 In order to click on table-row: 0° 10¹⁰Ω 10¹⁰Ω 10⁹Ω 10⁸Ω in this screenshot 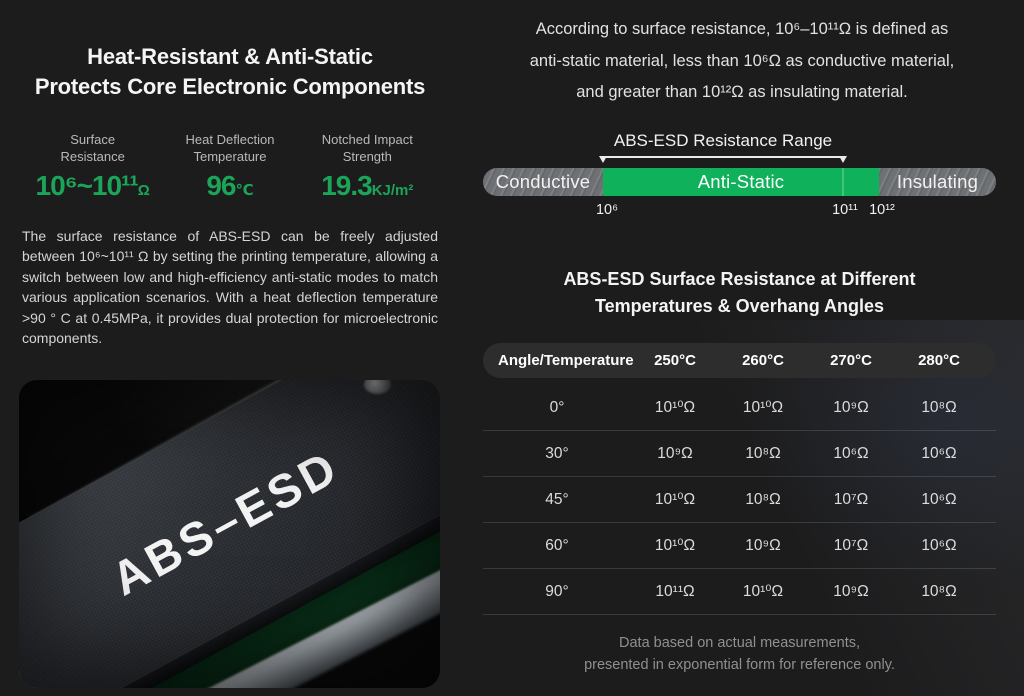, I will do `click(739, 408)`.